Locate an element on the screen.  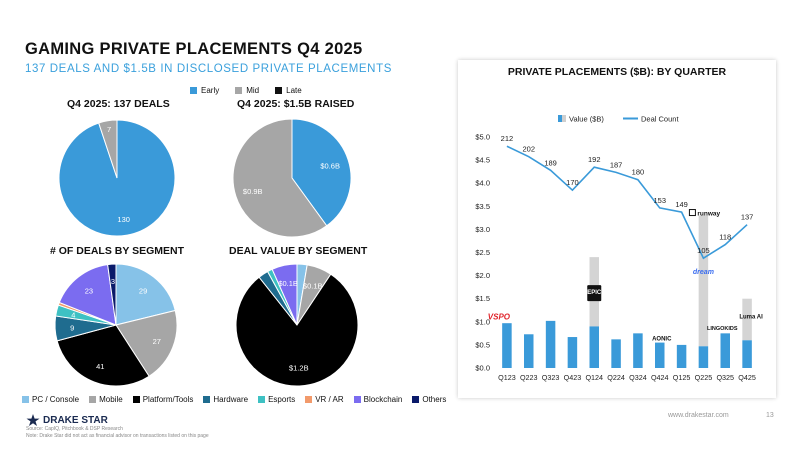
bar-chart-title: PRIVATE PLACEMENTS ($B): BY QUARTER is located at coordinates (617, 72).